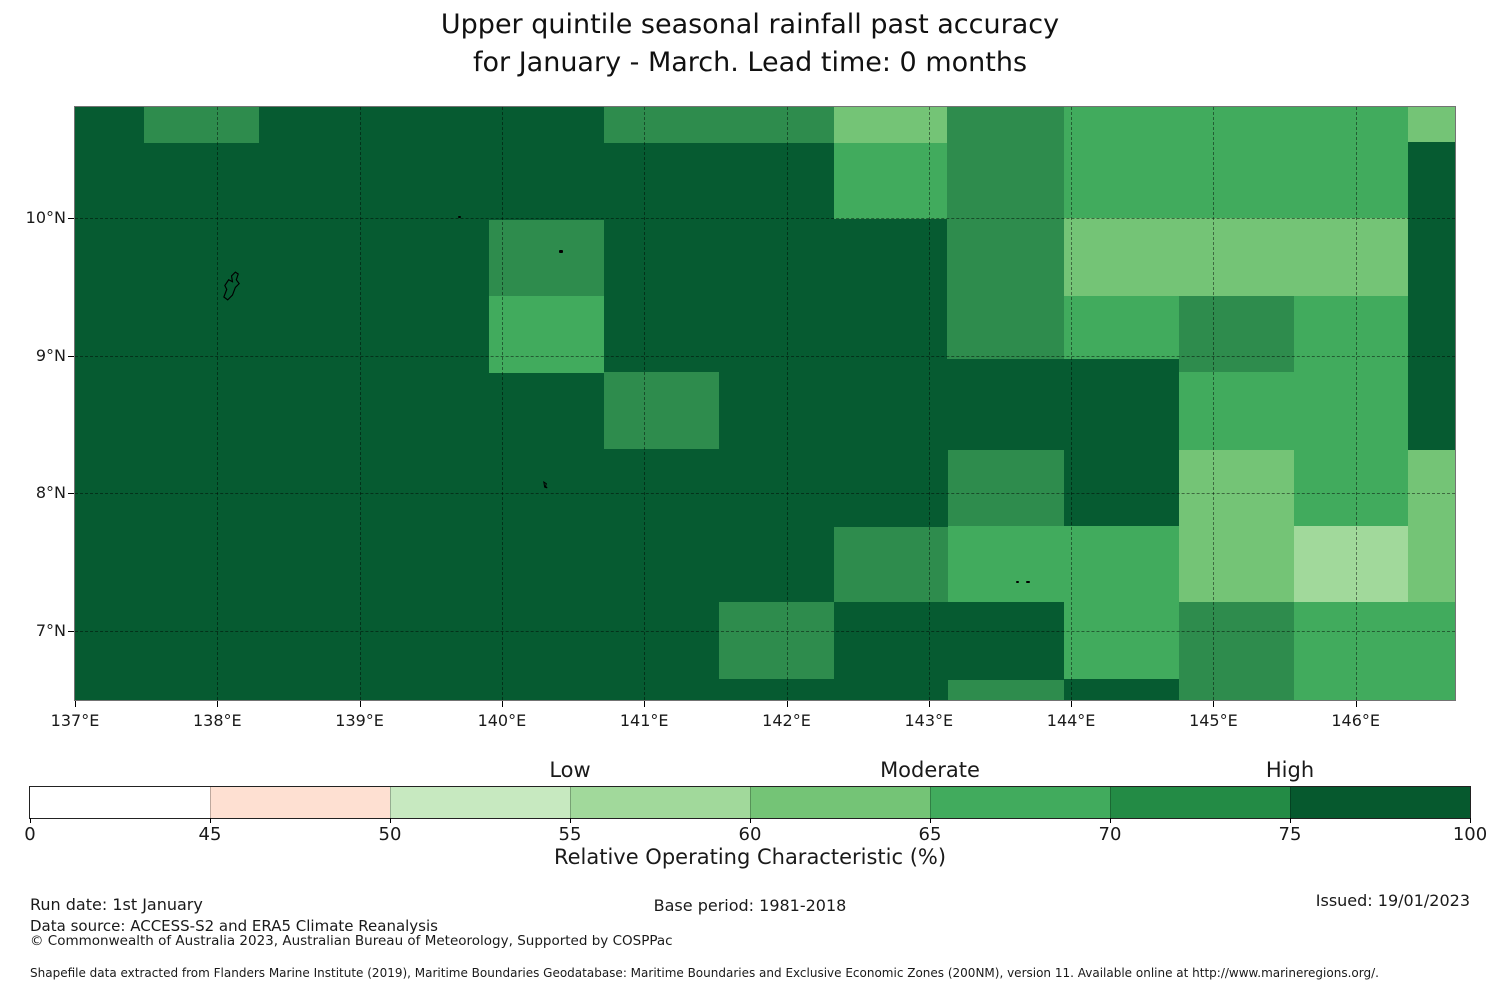  I want to click on x-axis-tick-label: 143°E, so click(929, 720).